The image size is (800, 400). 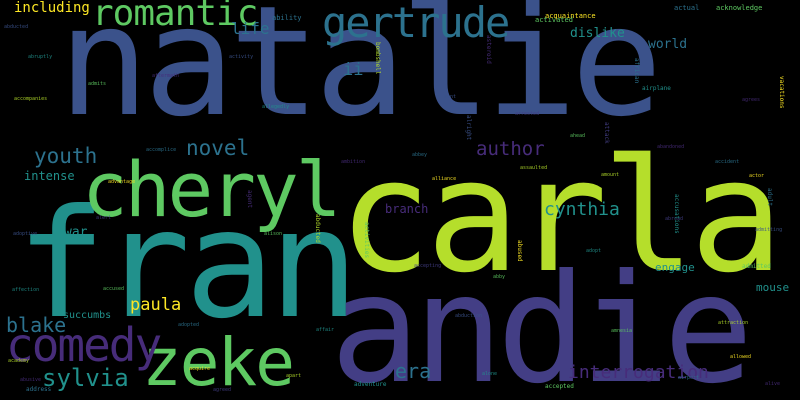 What do you see at coordinates (222, 390) in the screenshot?
I see `tiny-word: agreed` at bounding box center [222, 390].